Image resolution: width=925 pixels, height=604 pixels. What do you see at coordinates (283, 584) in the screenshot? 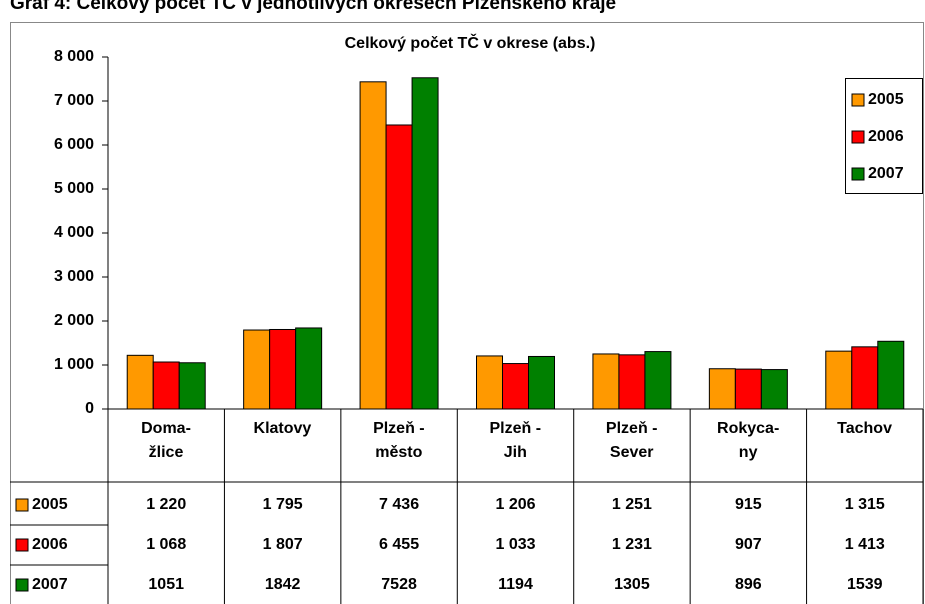
I see `table-value: 1842` at bounding box center [283, 584].